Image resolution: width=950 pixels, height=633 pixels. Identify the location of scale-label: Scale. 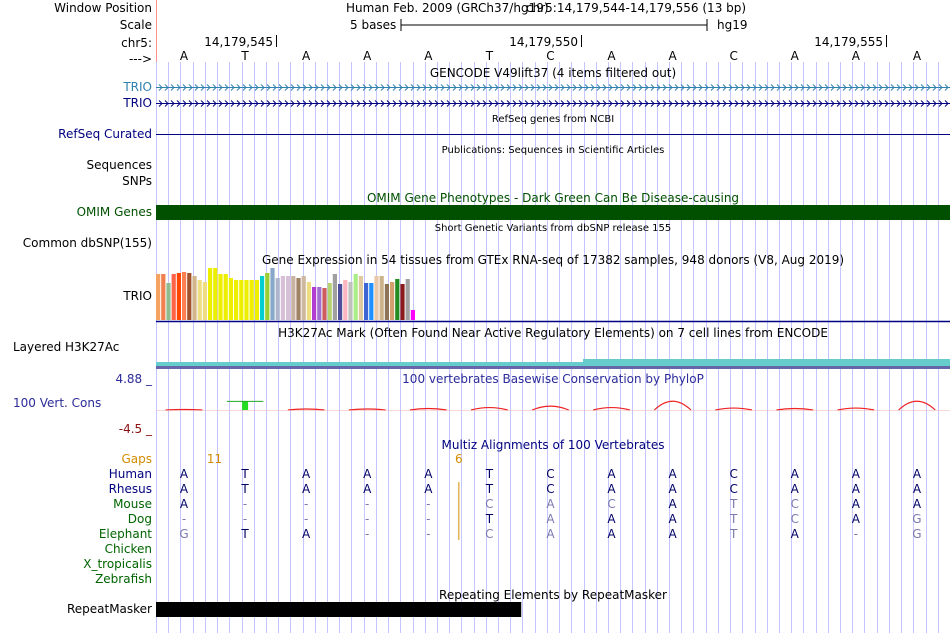
(135, 25).